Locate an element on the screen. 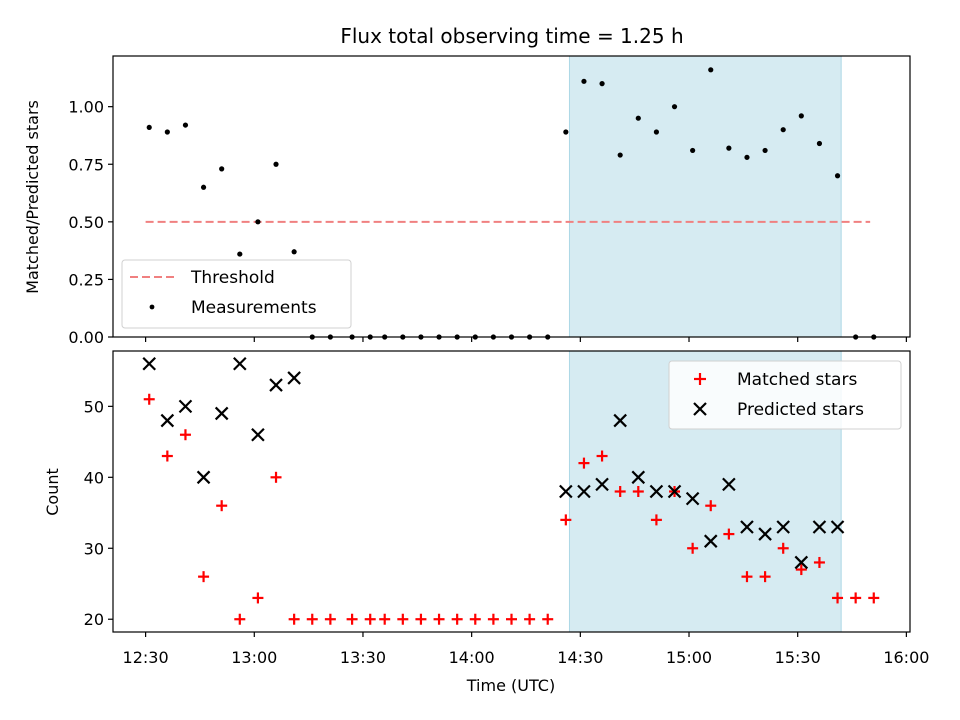 Image resolution: width=960 pixels, height=720 pixels. y-tick-label: 0.25 is located at coordinates (86, 279).